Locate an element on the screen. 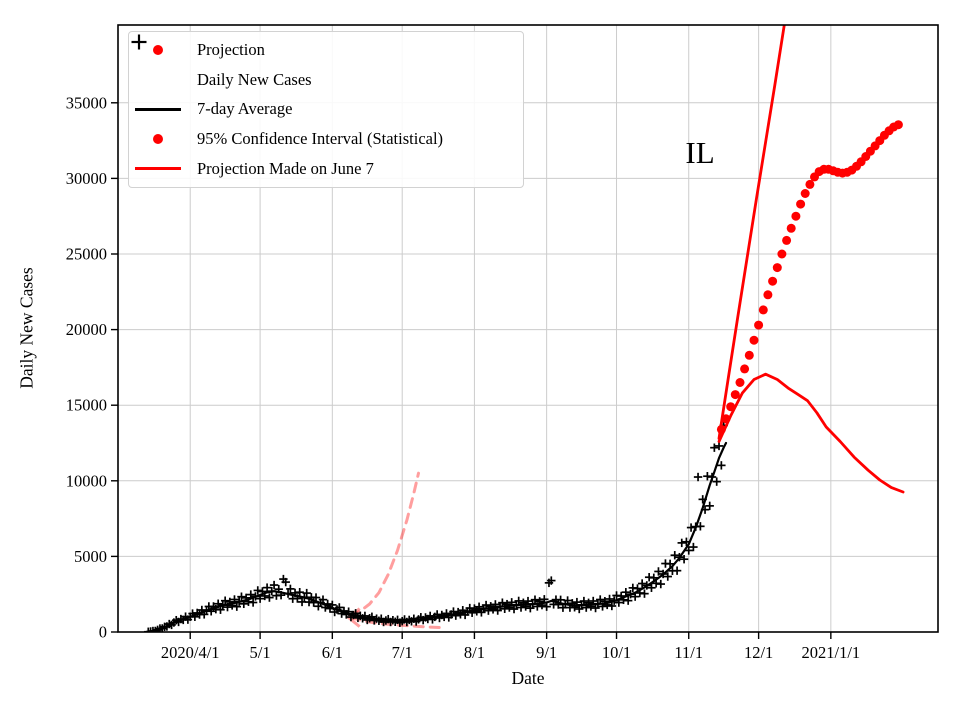 Image resolution: width=960 pixels, height=720 pixels. legend-label: Projection Made on June 7 is located at coordinates (285, 168).